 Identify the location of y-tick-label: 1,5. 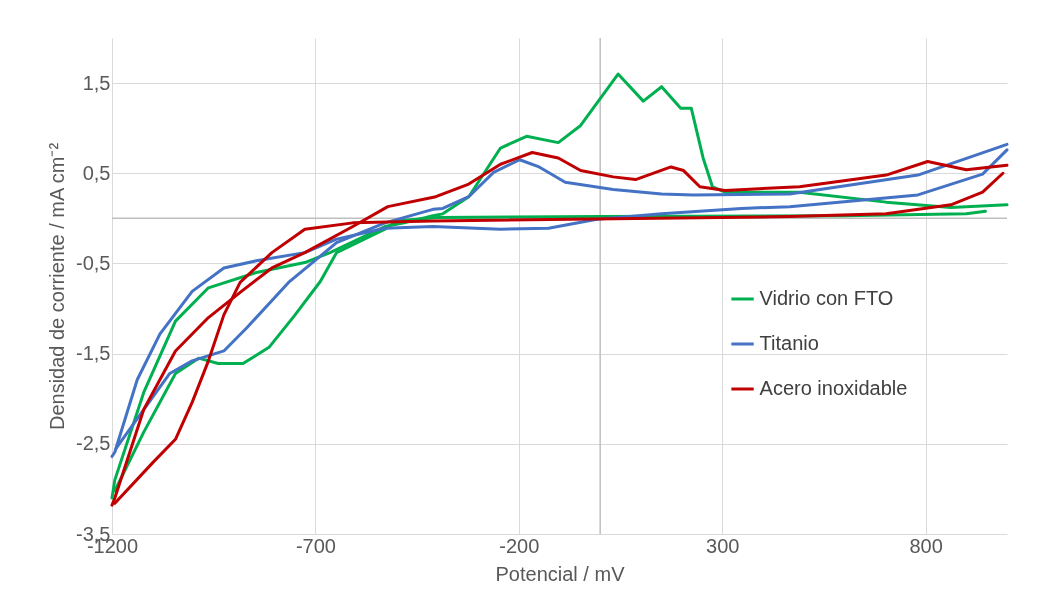
(96, 82).